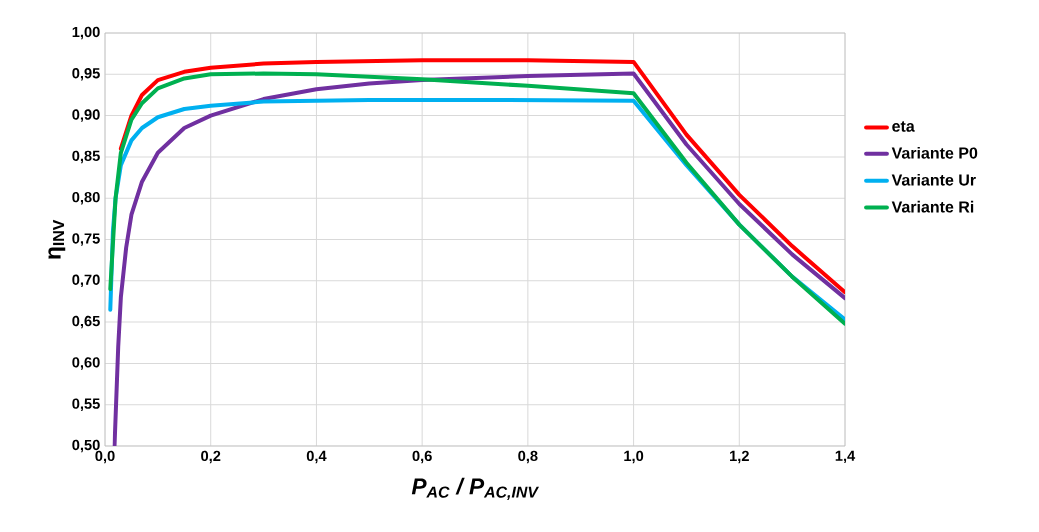  What do you see at coordinates (86, 33) in the screenshot?
I see `y-tick-label: 1,00` at bounding box center [86, 33].